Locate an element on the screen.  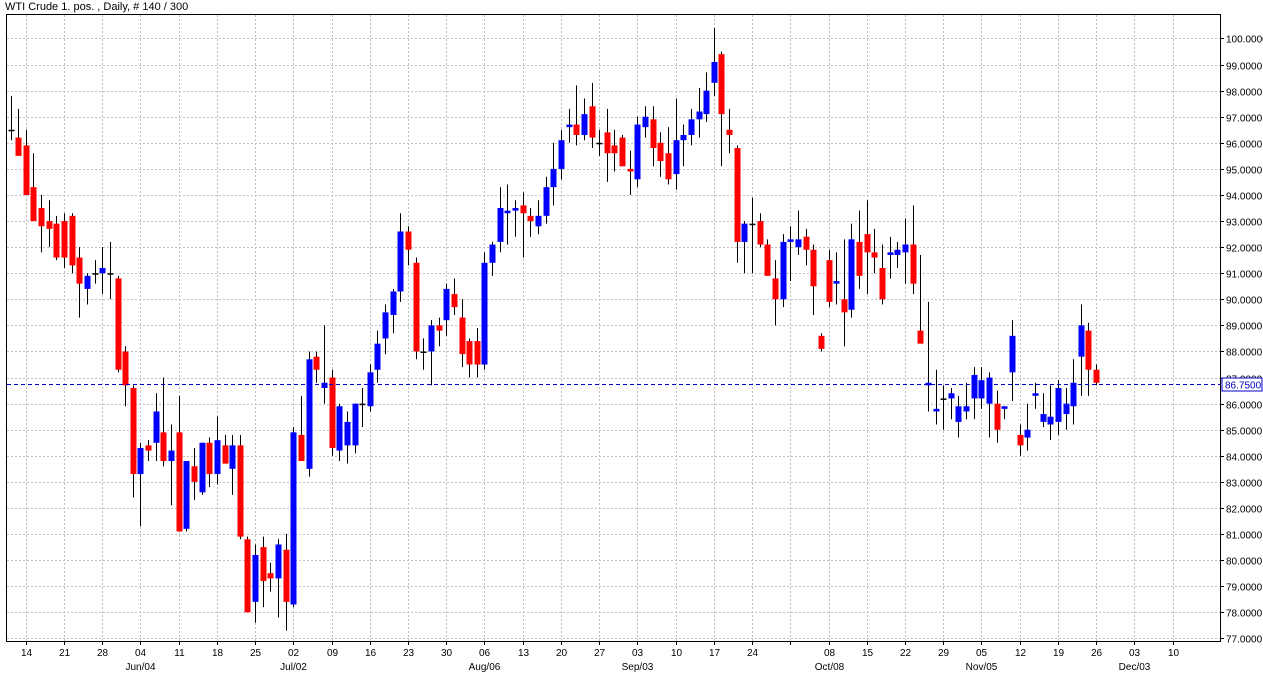
y-tick-label: 92.0000 is located at coordinates (1244, 249).